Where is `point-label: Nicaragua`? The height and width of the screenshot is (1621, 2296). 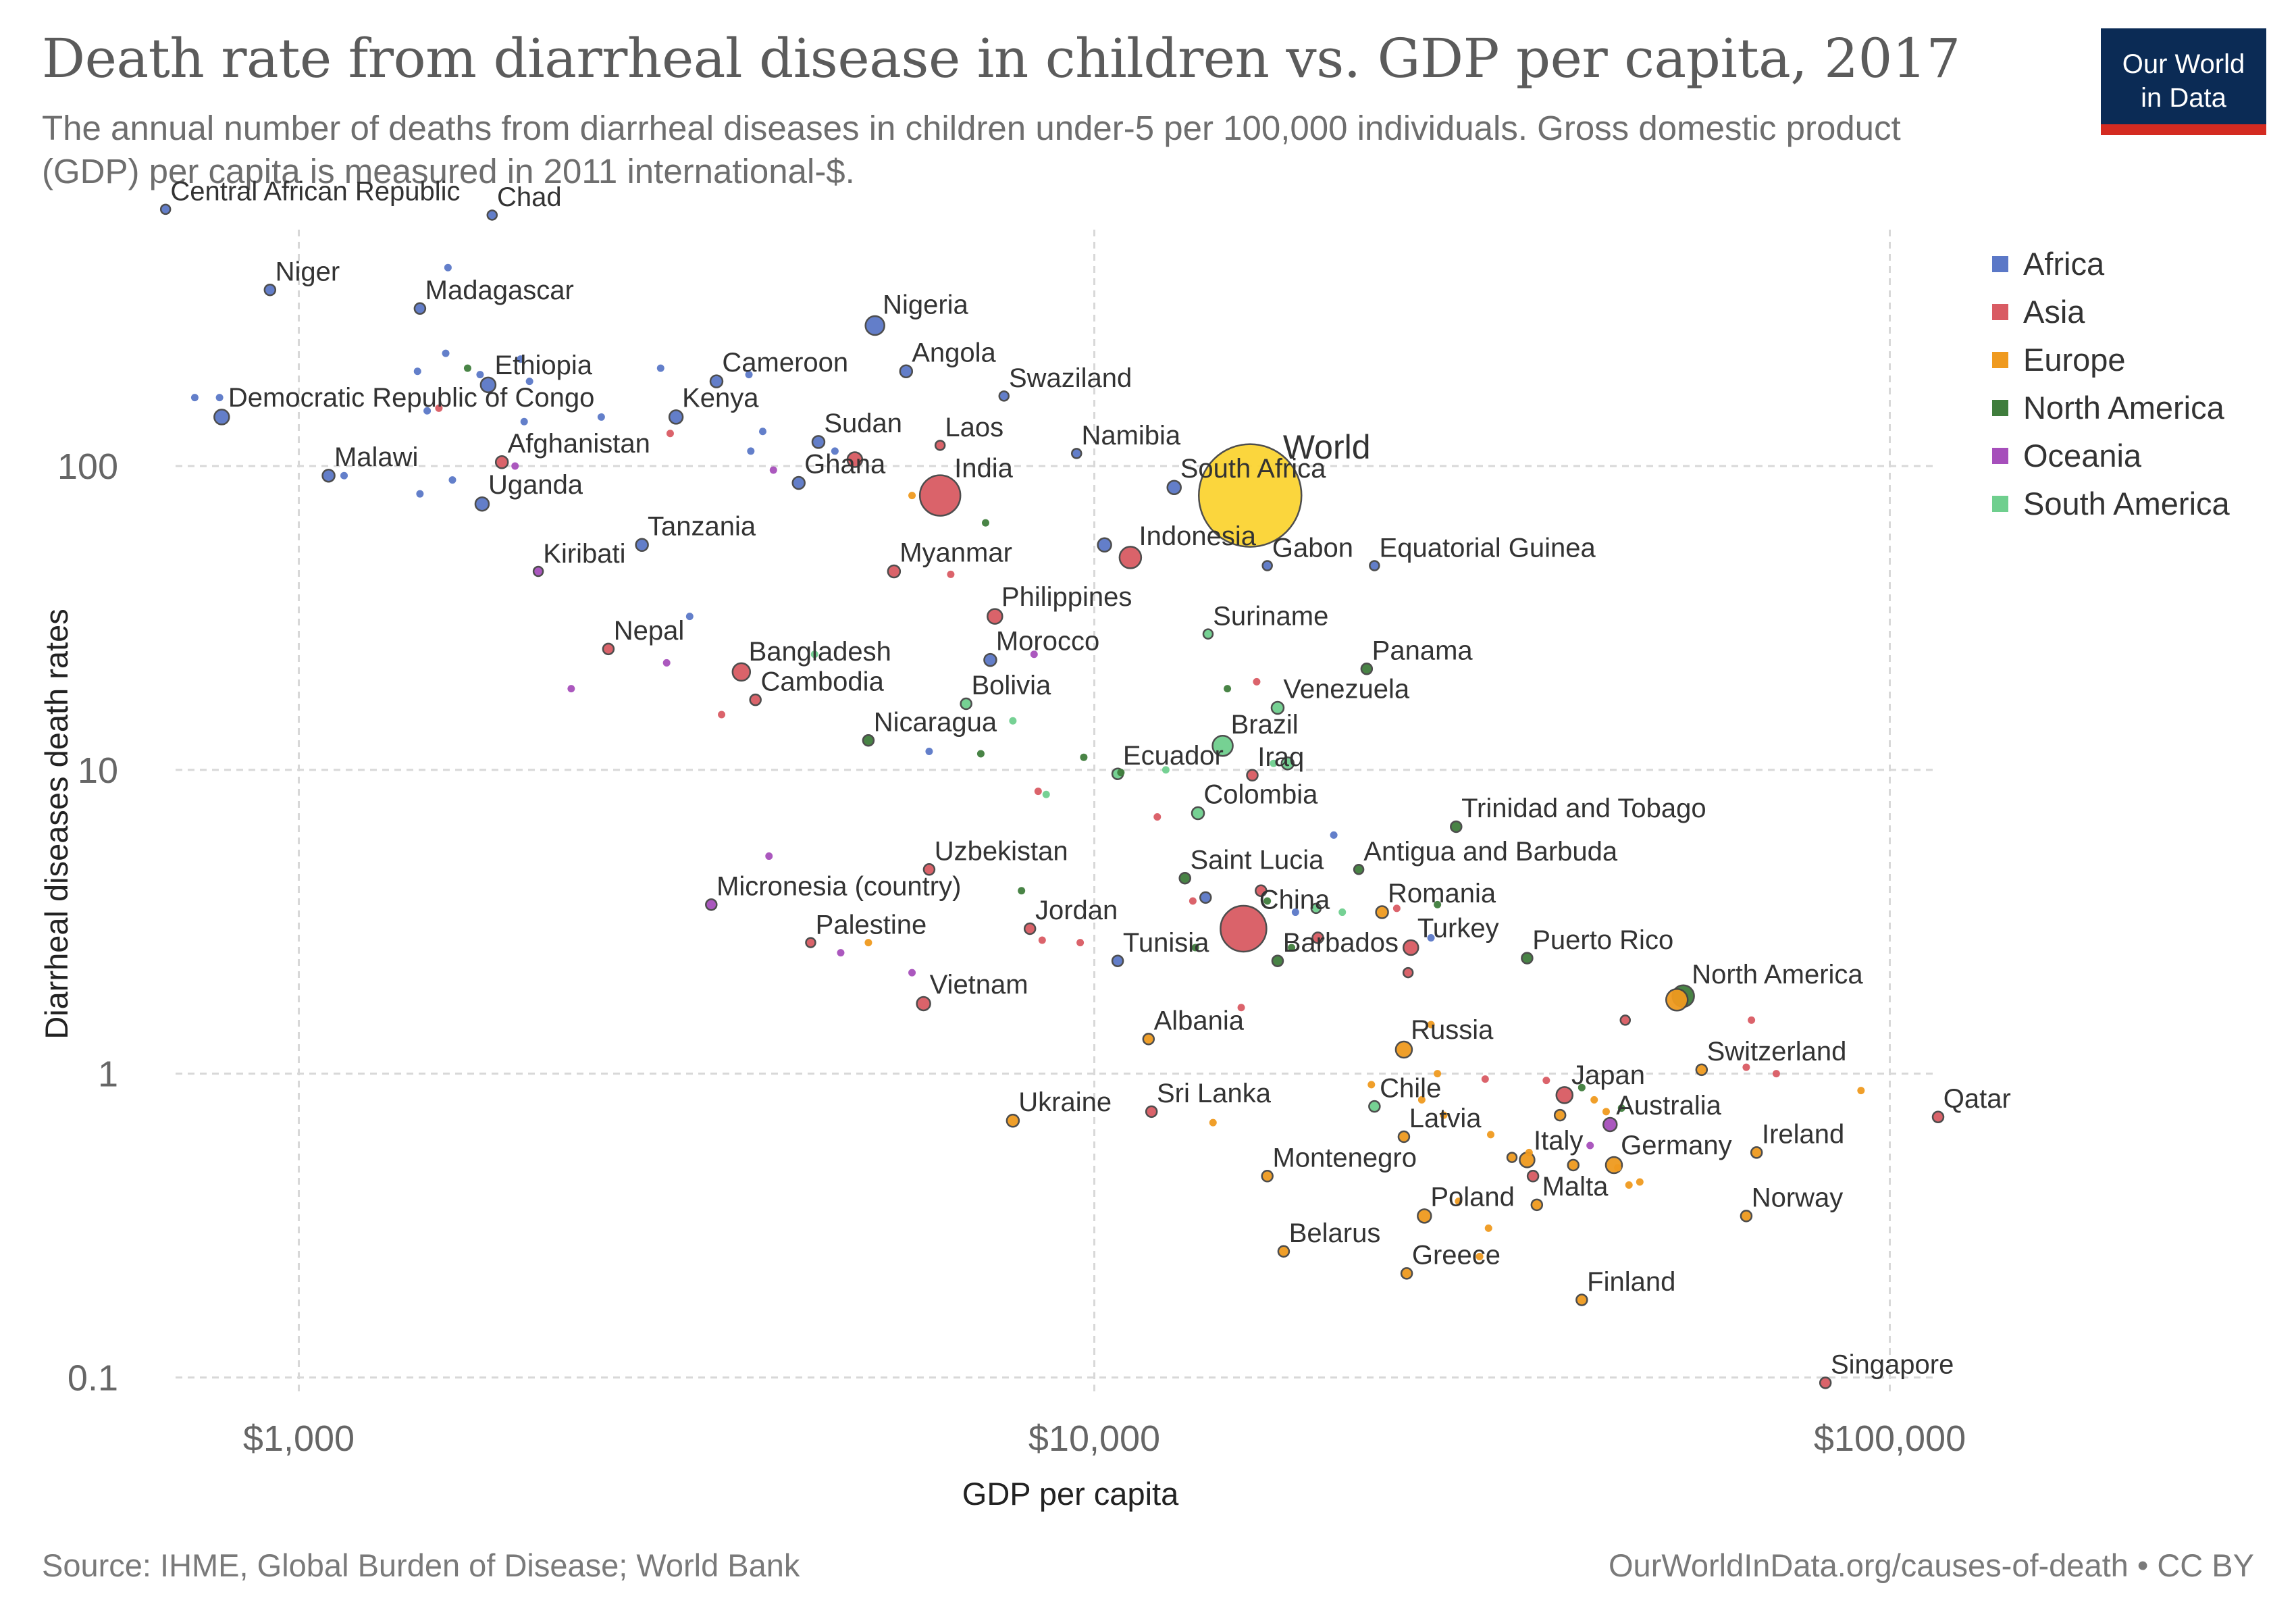 point-label: Nicaragua is located at coordinates (936, 722).